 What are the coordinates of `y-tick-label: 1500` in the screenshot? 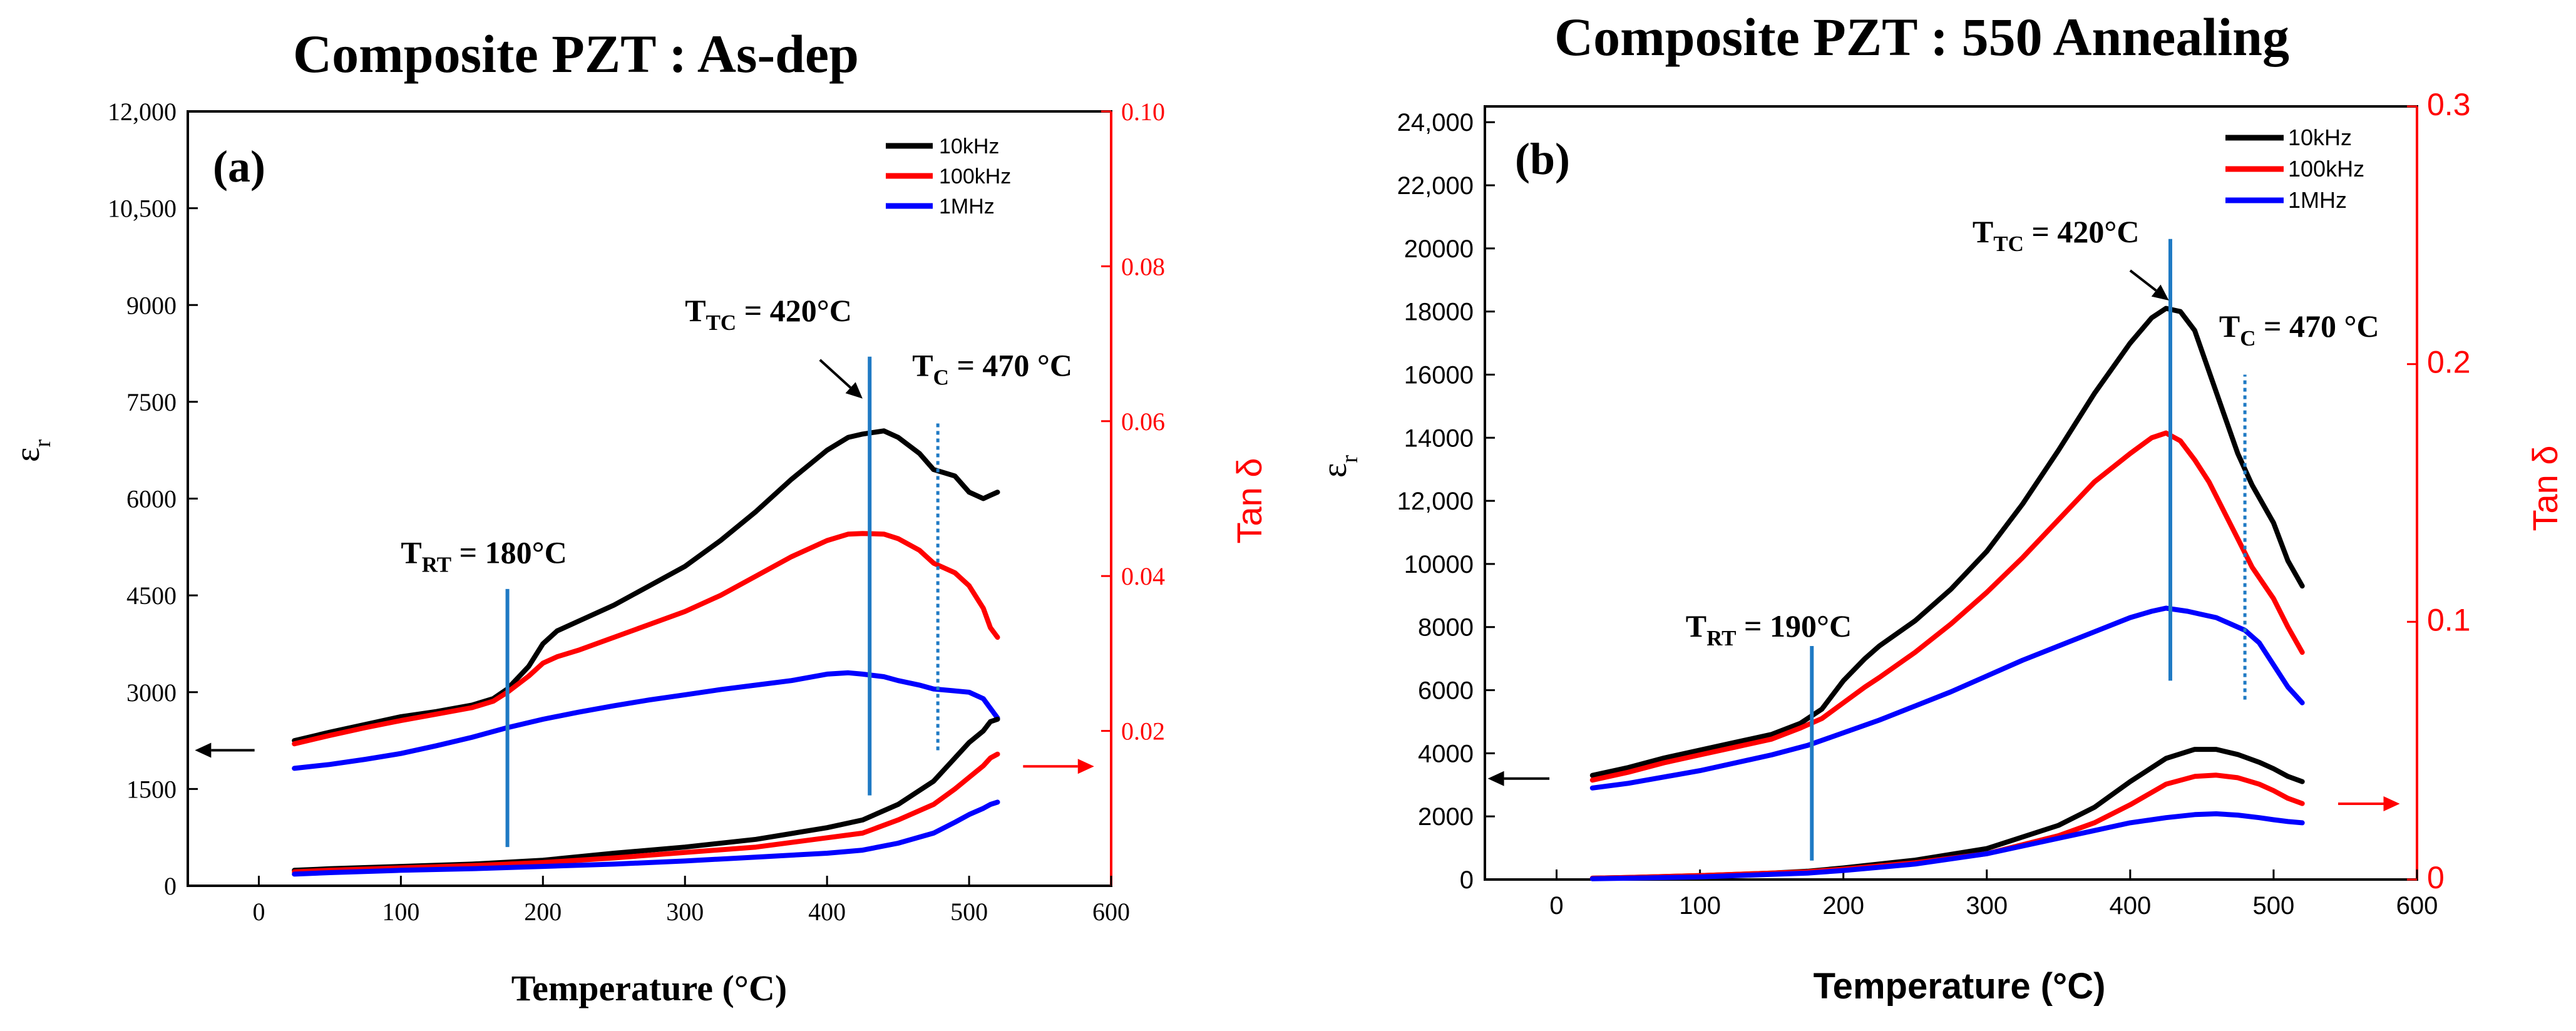 It's located at (151, 789).